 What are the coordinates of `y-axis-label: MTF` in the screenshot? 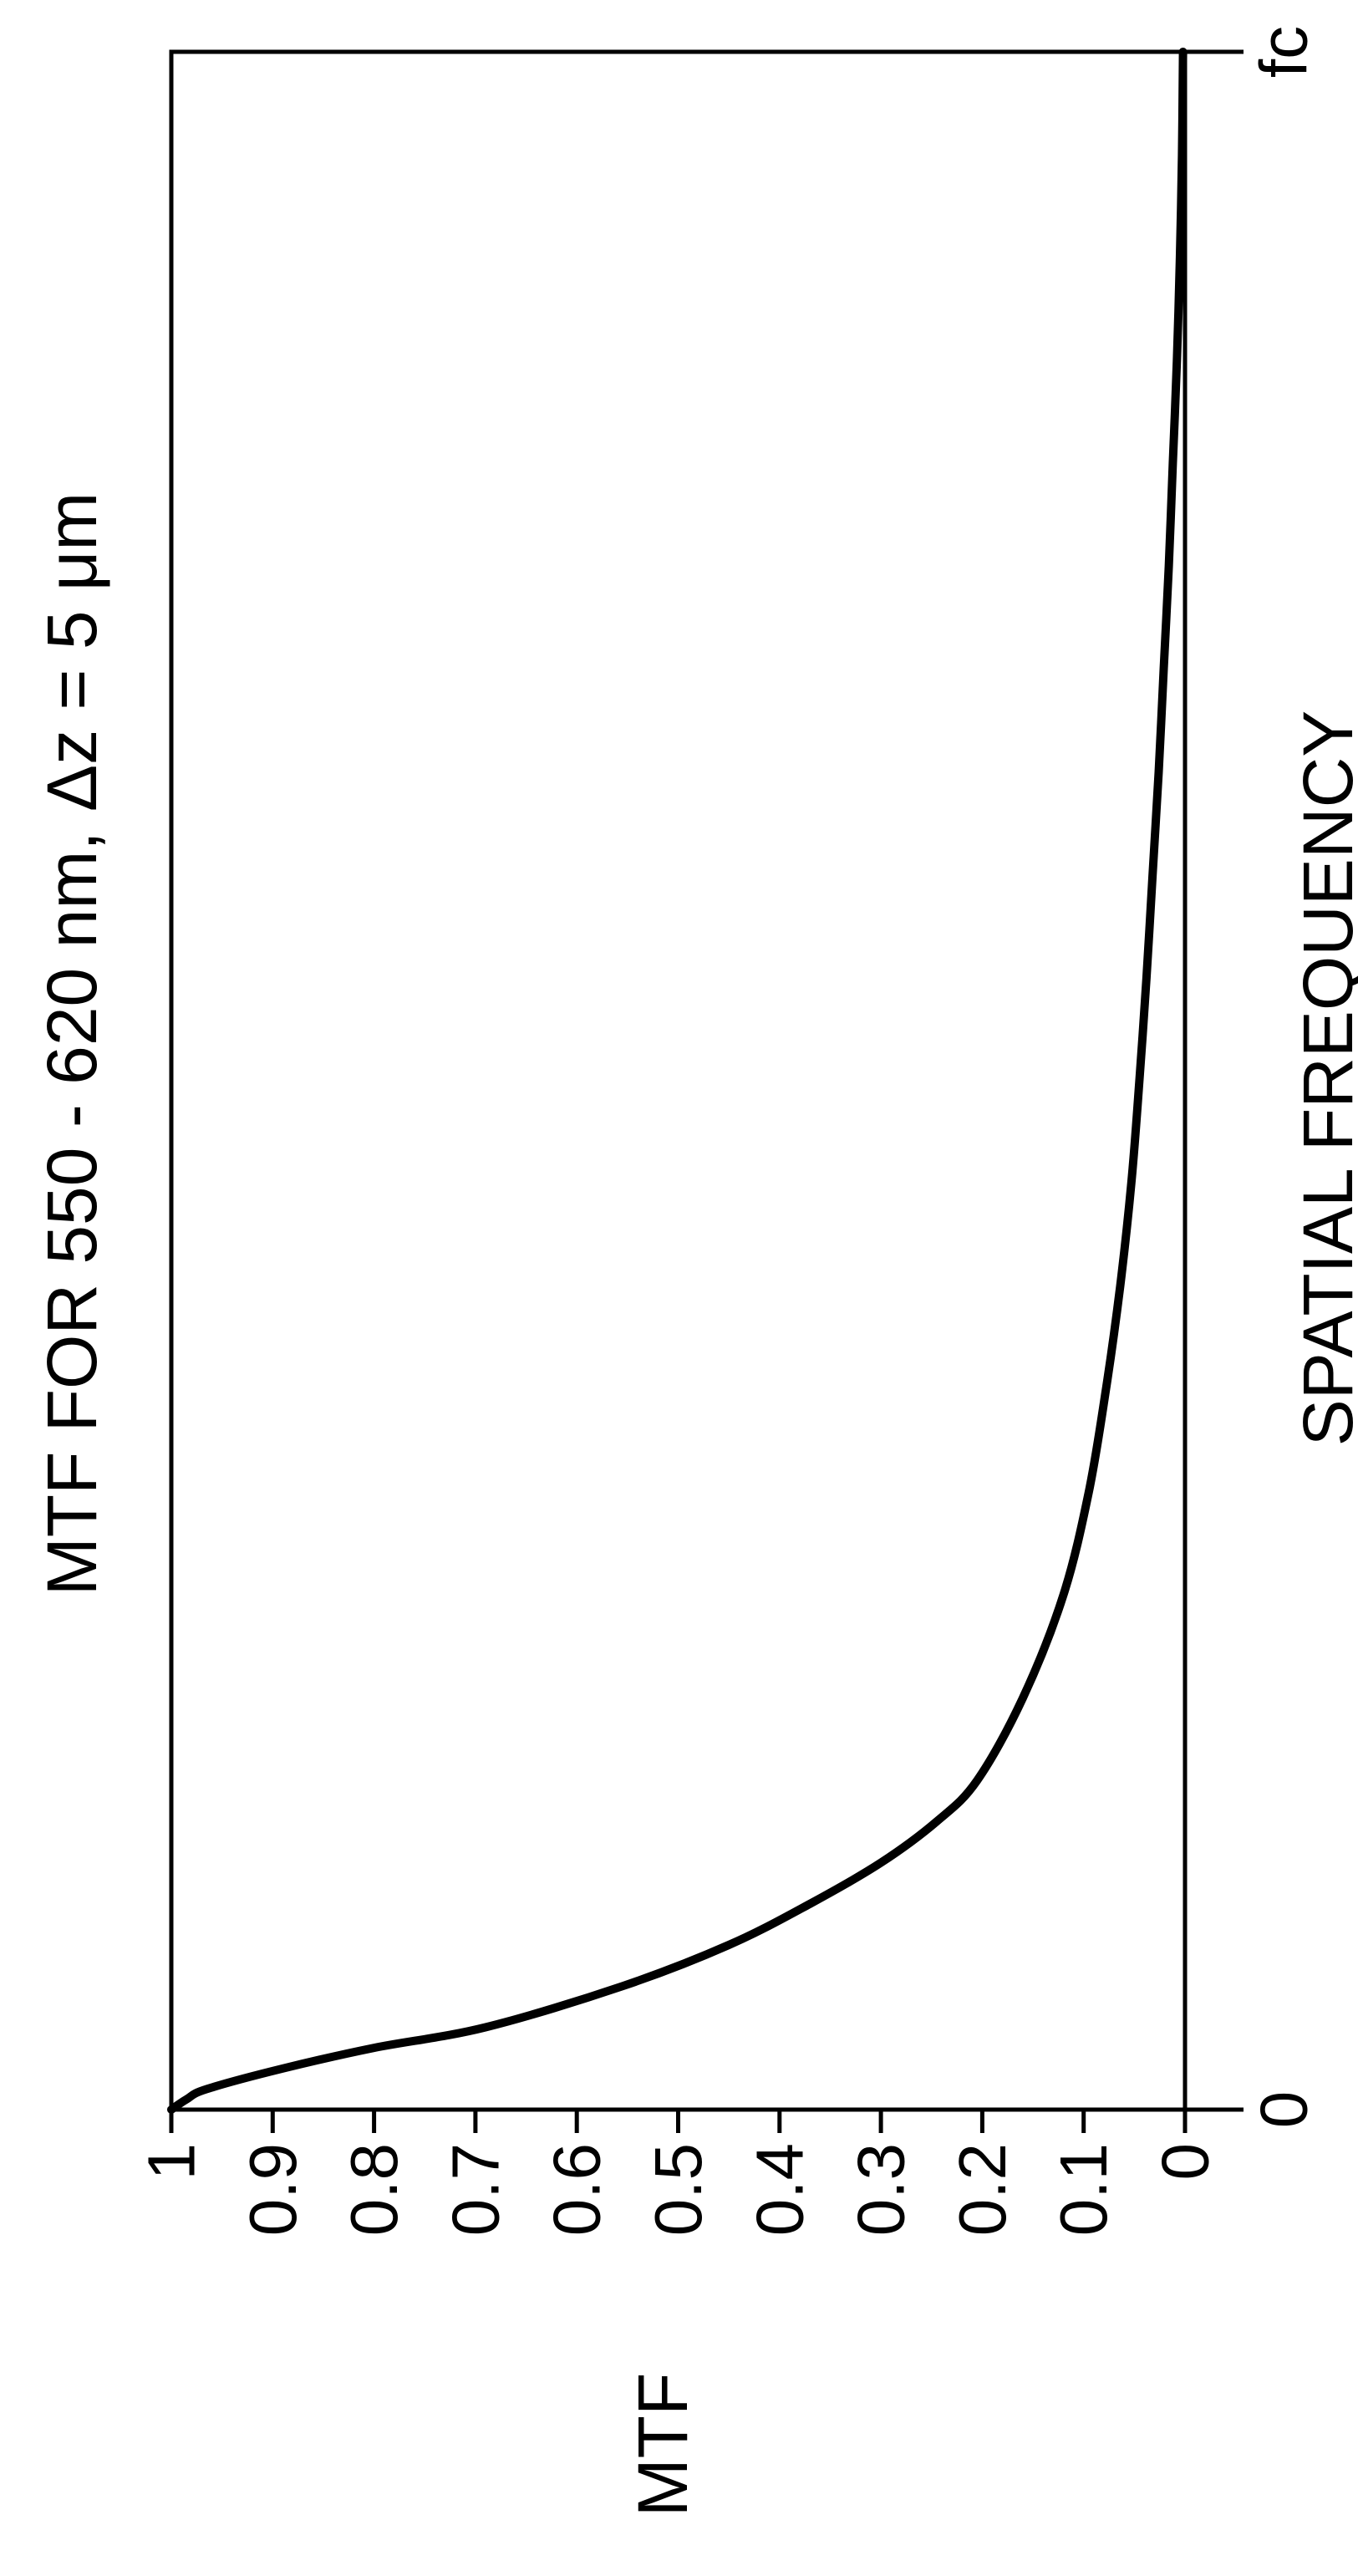 It's located at (662, 2445).